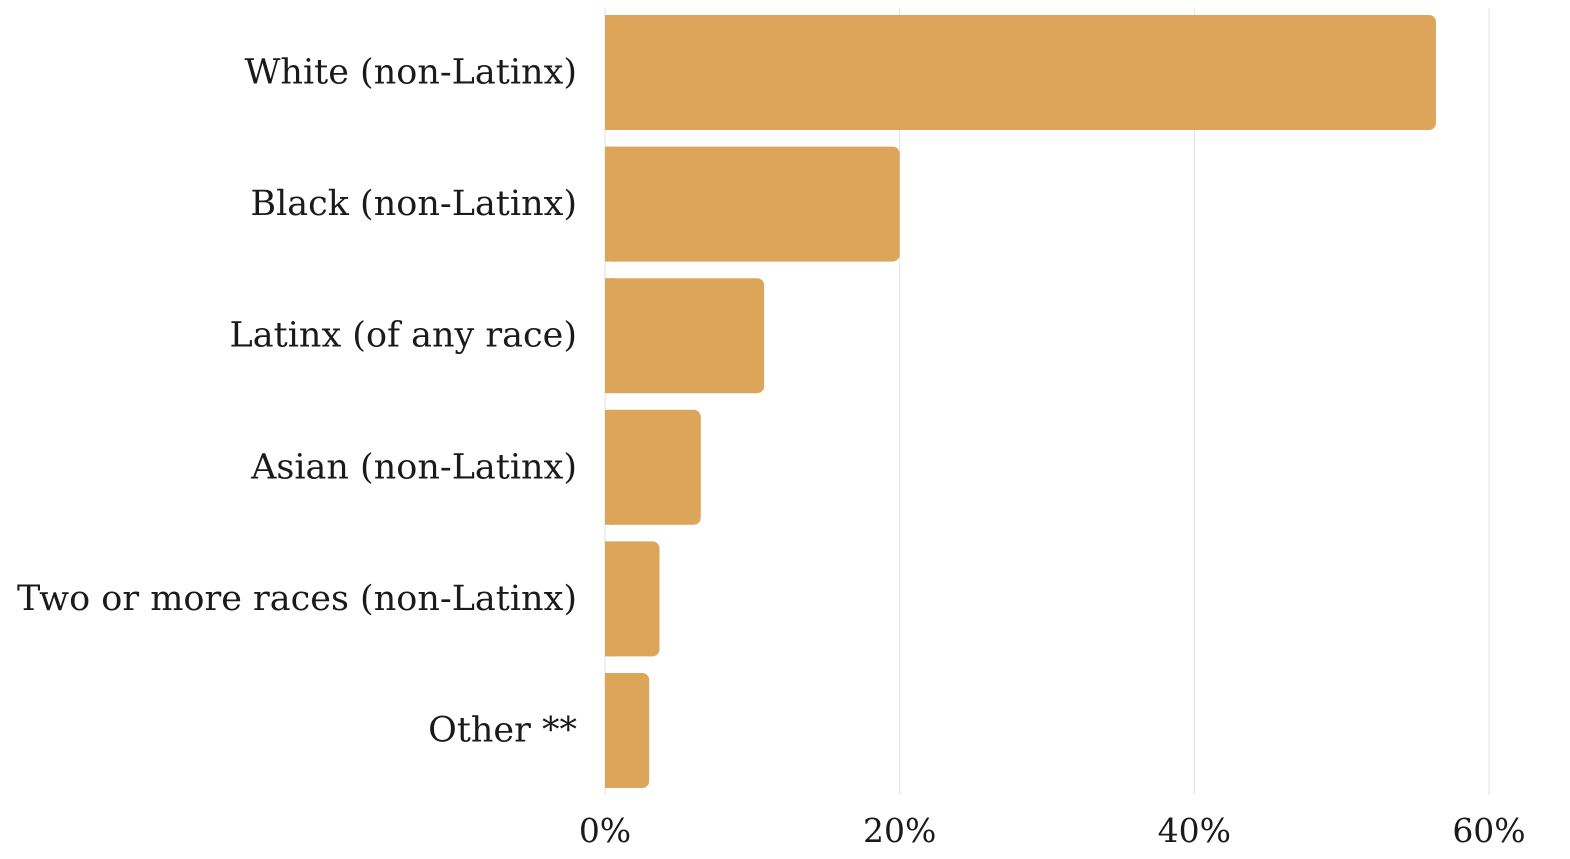 Image resolution: width=1570 pixels, height=859 pixels. I want to click on category-label-4: Two or more races (non-Latinx), so click(297, 599).